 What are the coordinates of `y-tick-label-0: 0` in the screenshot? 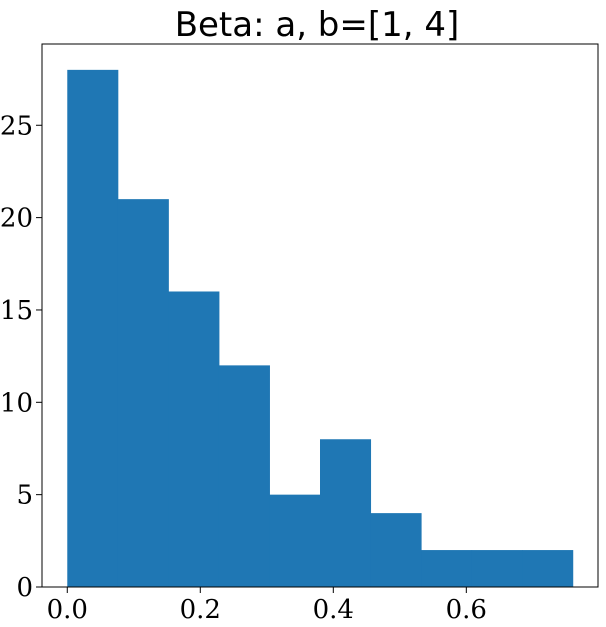 It's located at (24, 588).